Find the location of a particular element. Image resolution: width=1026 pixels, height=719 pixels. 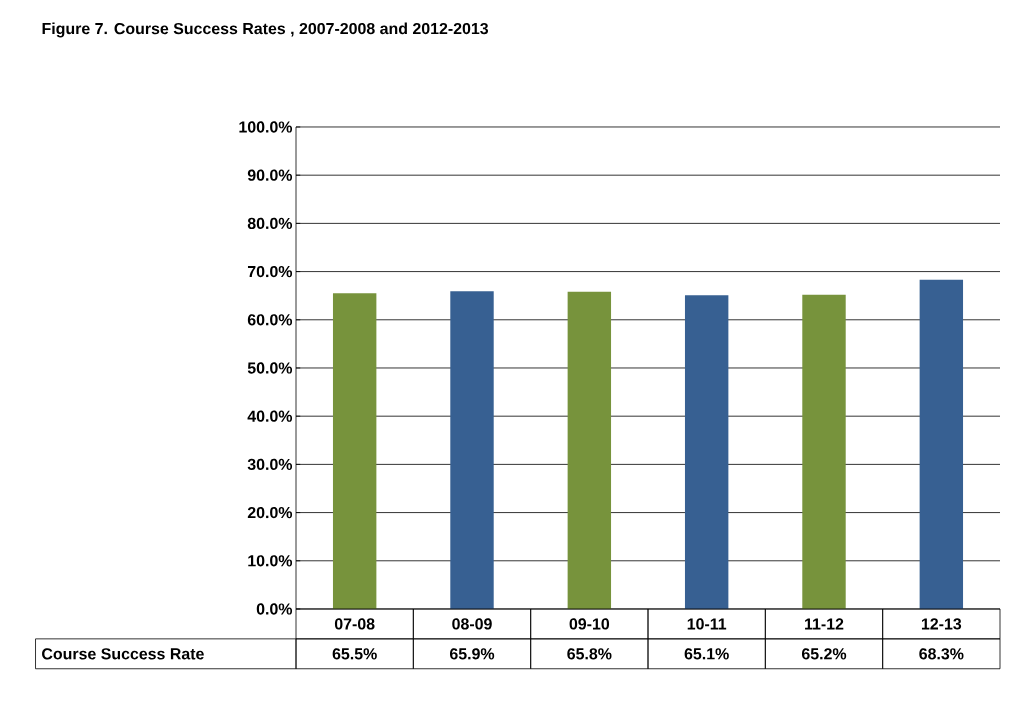

data-label: 65.5% is located at coordinates (354, 654).